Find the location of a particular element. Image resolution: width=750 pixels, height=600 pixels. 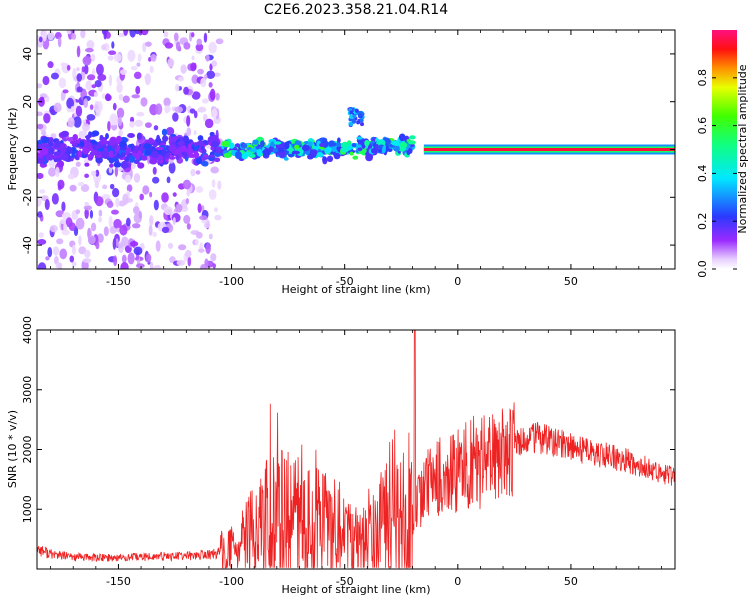

spec-ytick-label-0: -40 is located at coordinates (27, 245).